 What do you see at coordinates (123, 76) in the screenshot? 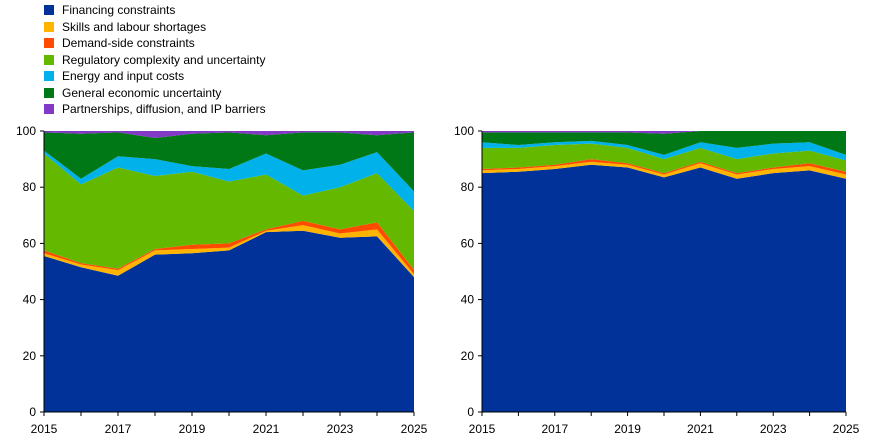
I see `legend-label: Energy and input costs` at bounding box center [123, 76].